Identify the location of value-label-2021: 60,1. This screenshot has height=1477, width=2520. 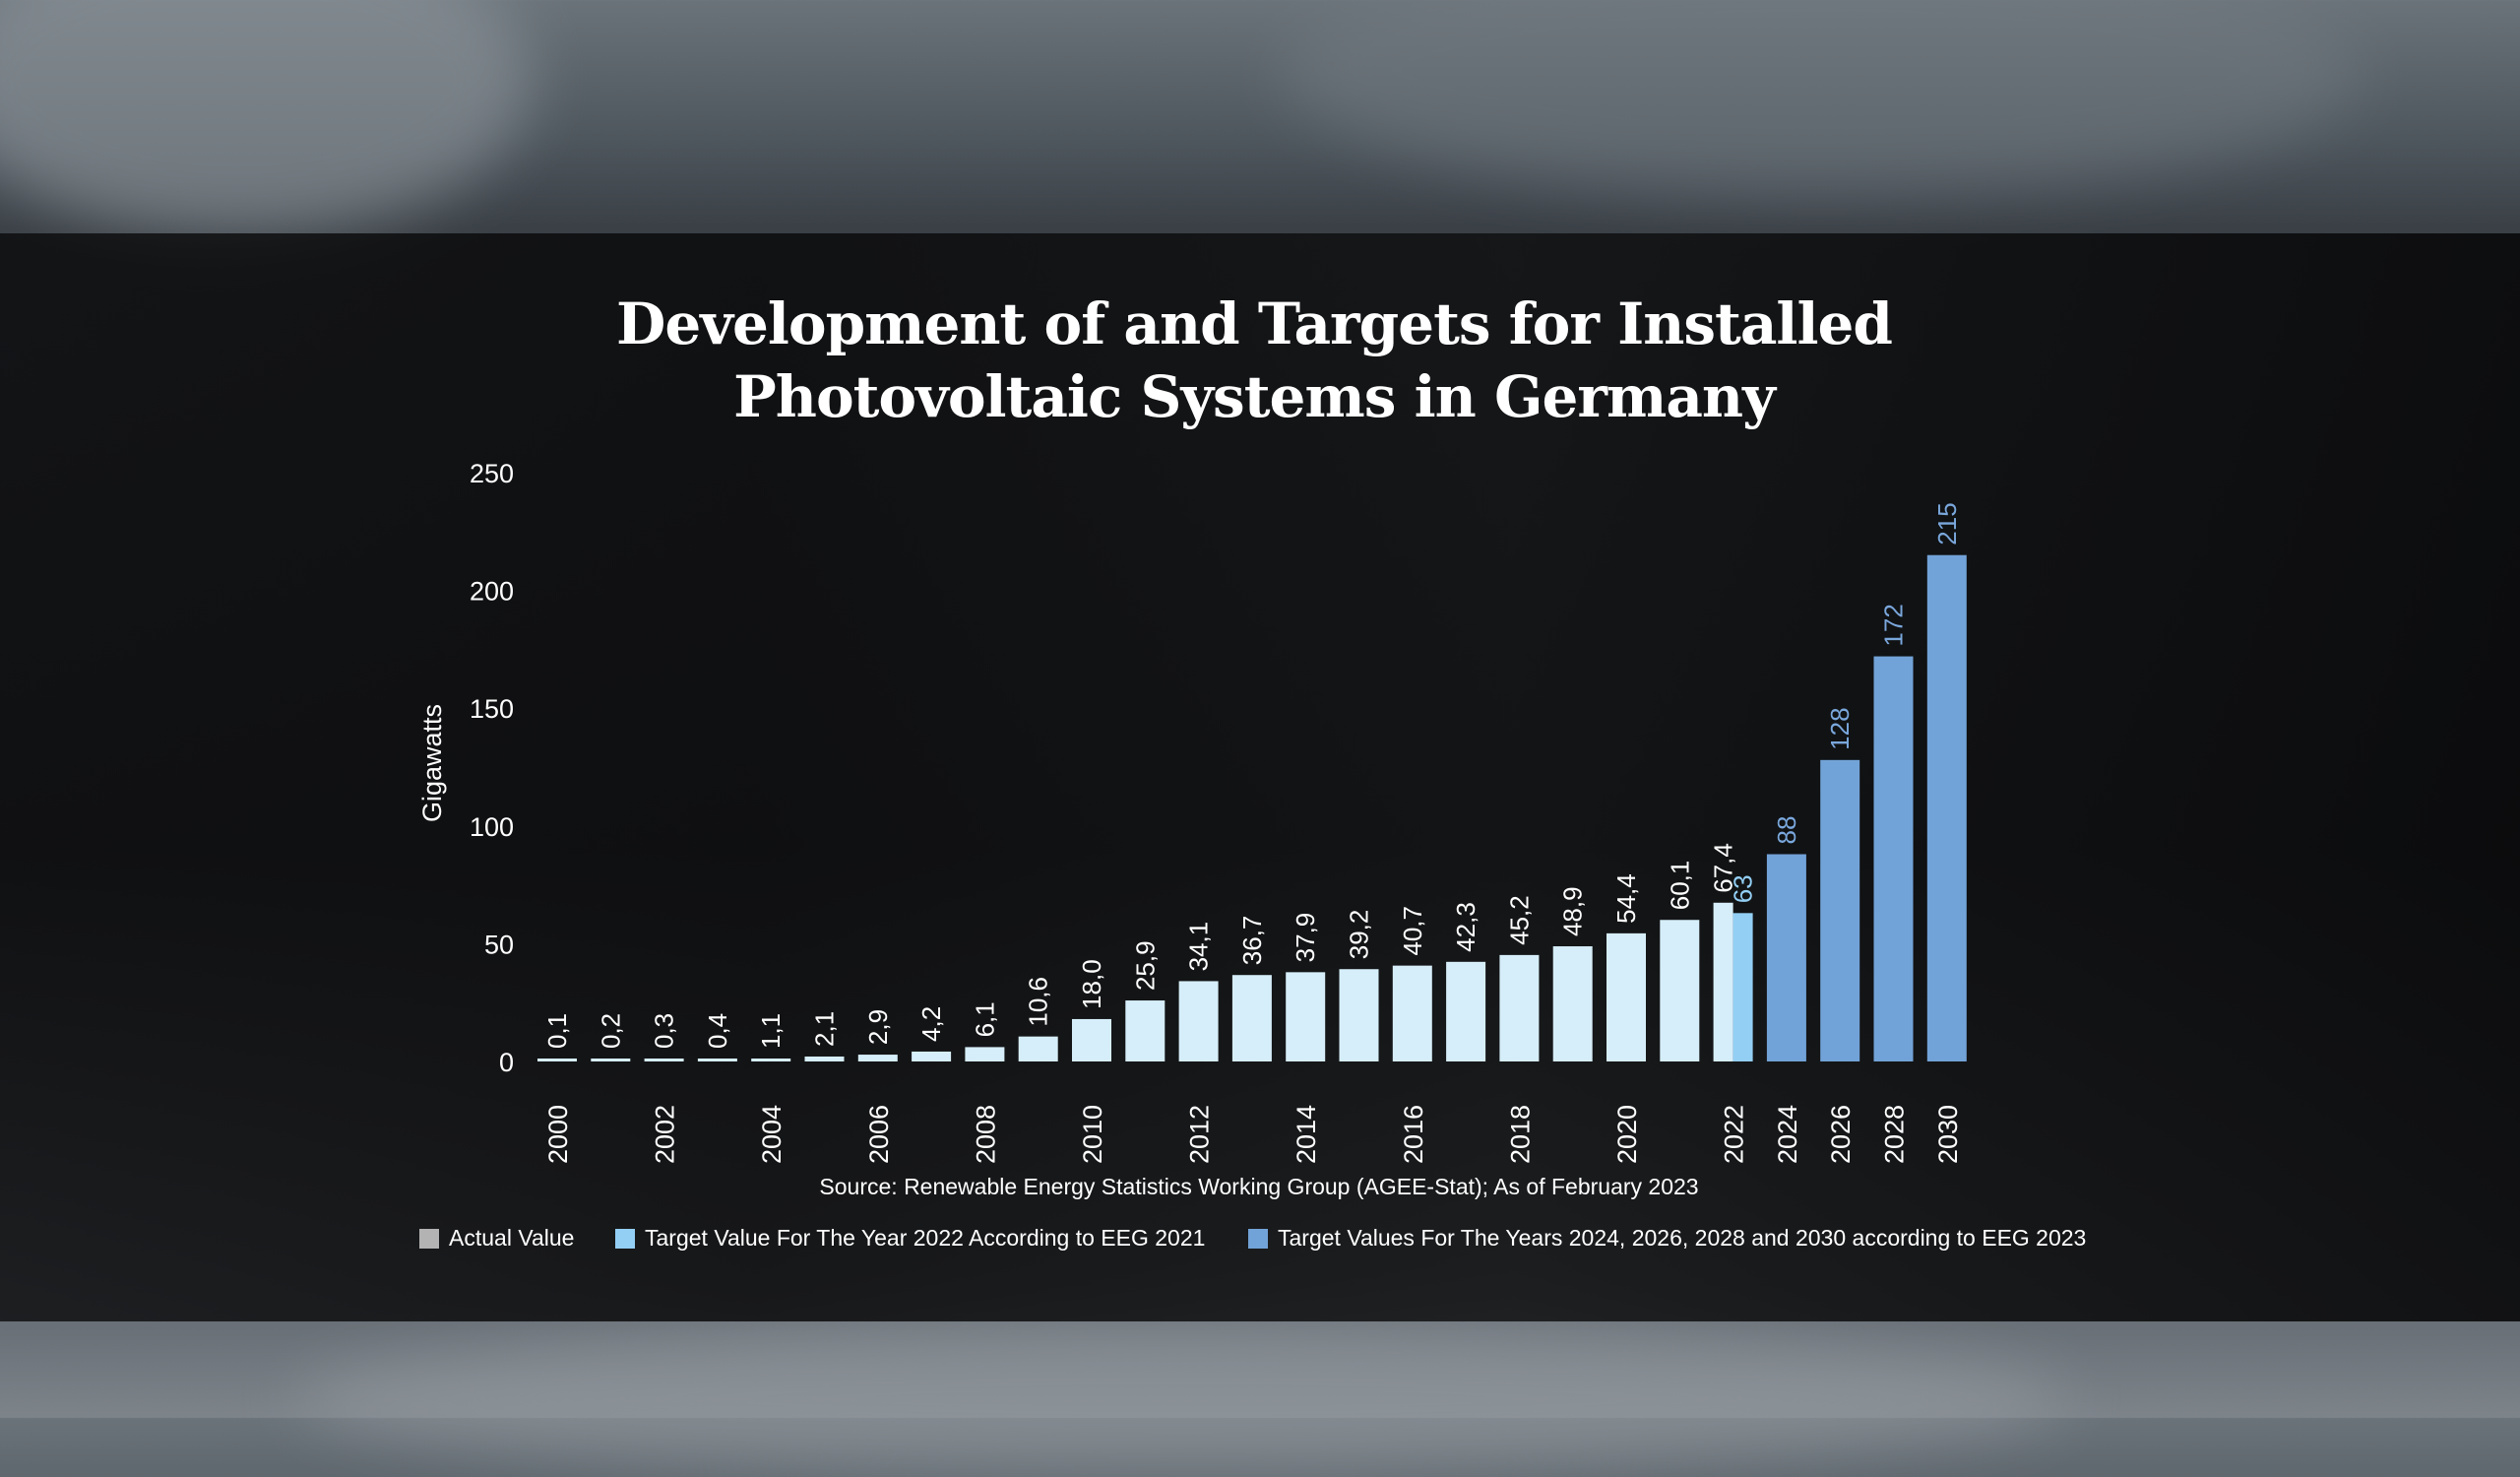
(1679, 886).